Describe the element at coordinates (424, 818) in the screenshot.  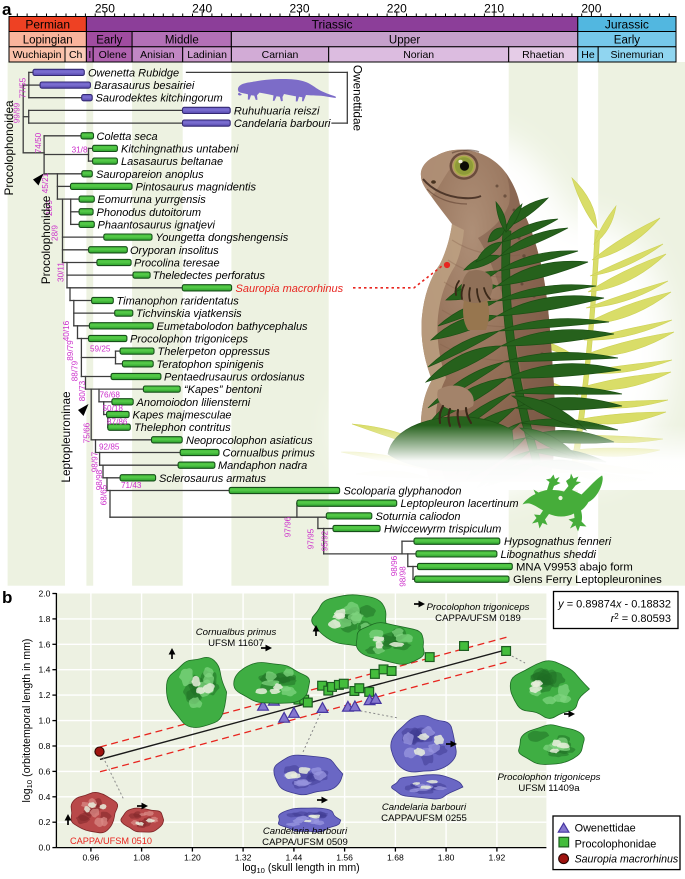
I see `svg-text: CAPPA/UFSM 0255` at that location.